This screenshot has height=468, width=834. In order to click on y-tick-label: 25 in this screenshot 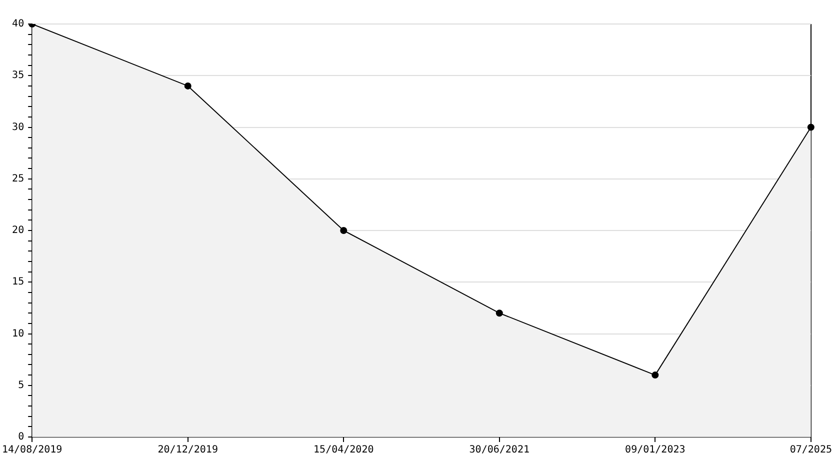, I will do `click(18, 178)`.